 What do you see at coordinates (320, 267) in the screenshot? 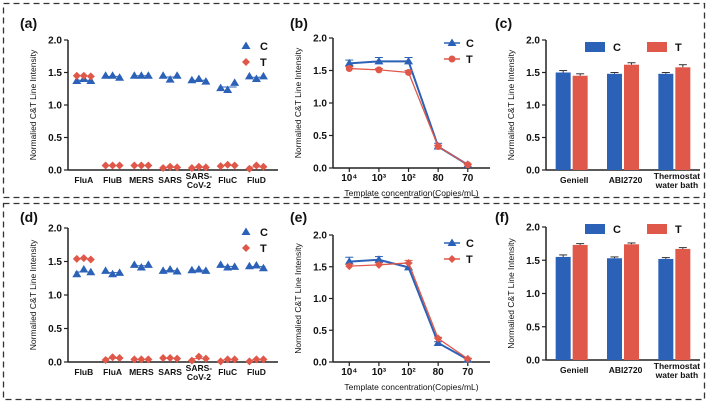
I see `y-tick-label: 1.5` at bounding box center [320, 267].